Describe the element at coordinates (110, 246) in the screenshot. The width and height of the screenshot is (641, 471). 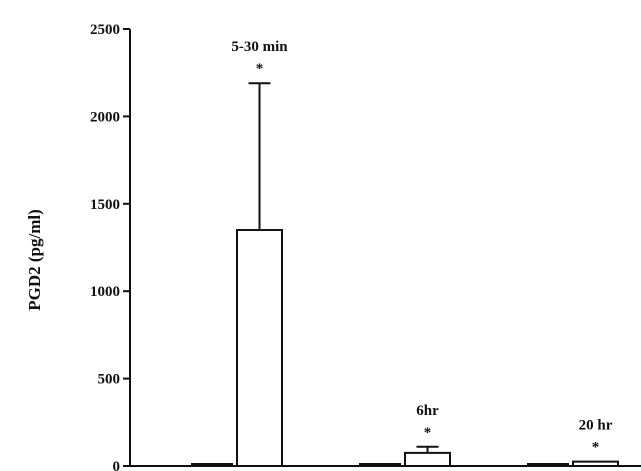
I see `y-ticks: 0 500 1000 1500 2000 2500` at that location.